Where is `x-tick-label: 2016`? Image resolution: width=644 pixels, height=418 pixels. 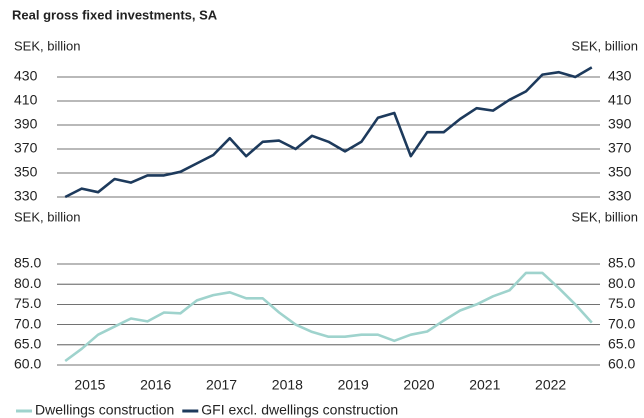
x-tick-label: 2016 is located at coordinates (155, 385).